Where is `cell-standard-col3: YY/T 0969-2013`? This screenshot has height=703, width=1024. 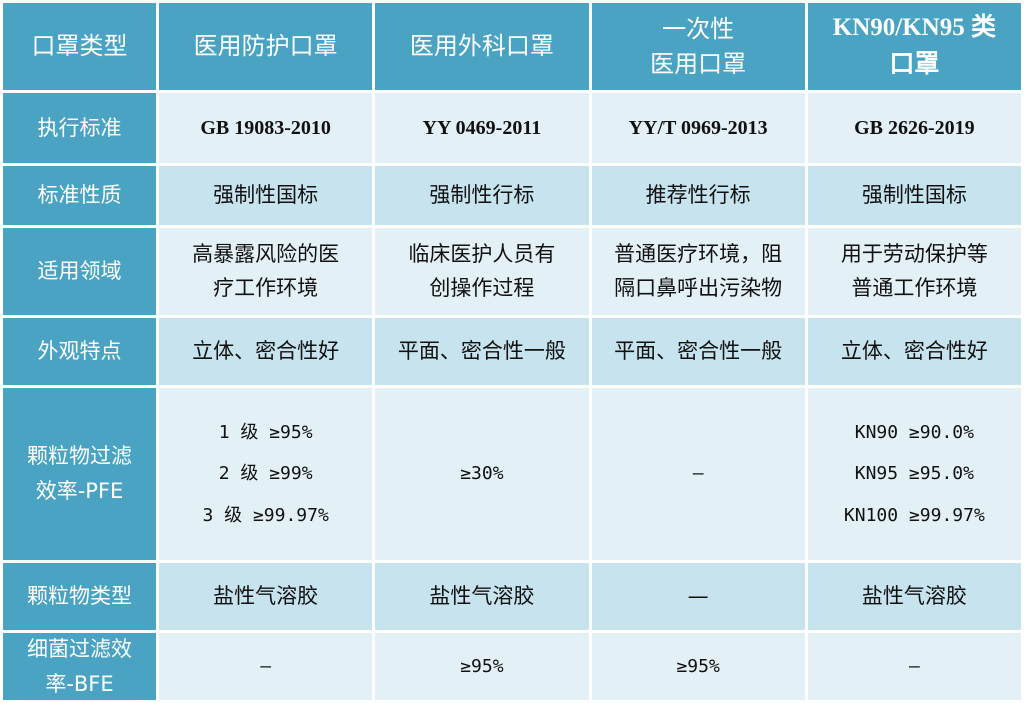
cell-standard-col3: YY/T 0969-2013 is located at coordinates (698, 128).